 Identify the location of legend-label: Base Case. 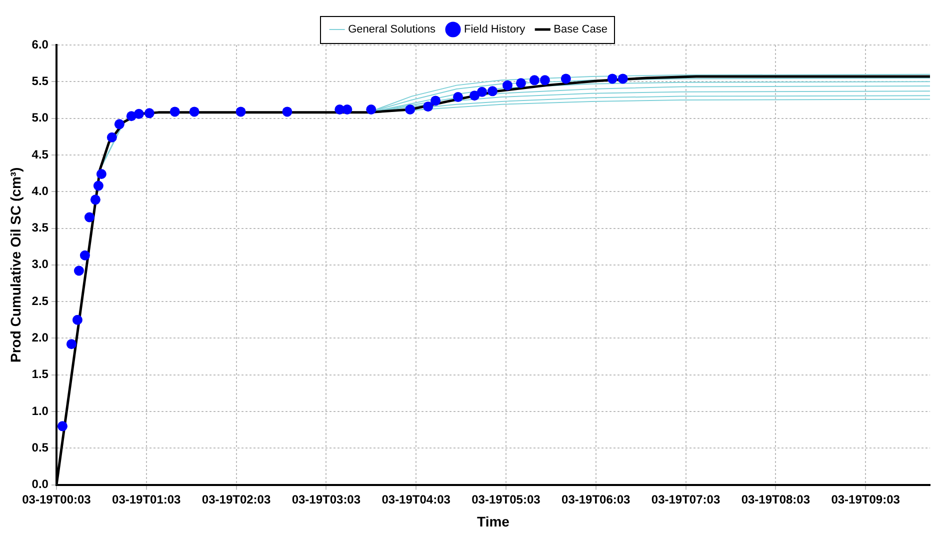
(581, 30).